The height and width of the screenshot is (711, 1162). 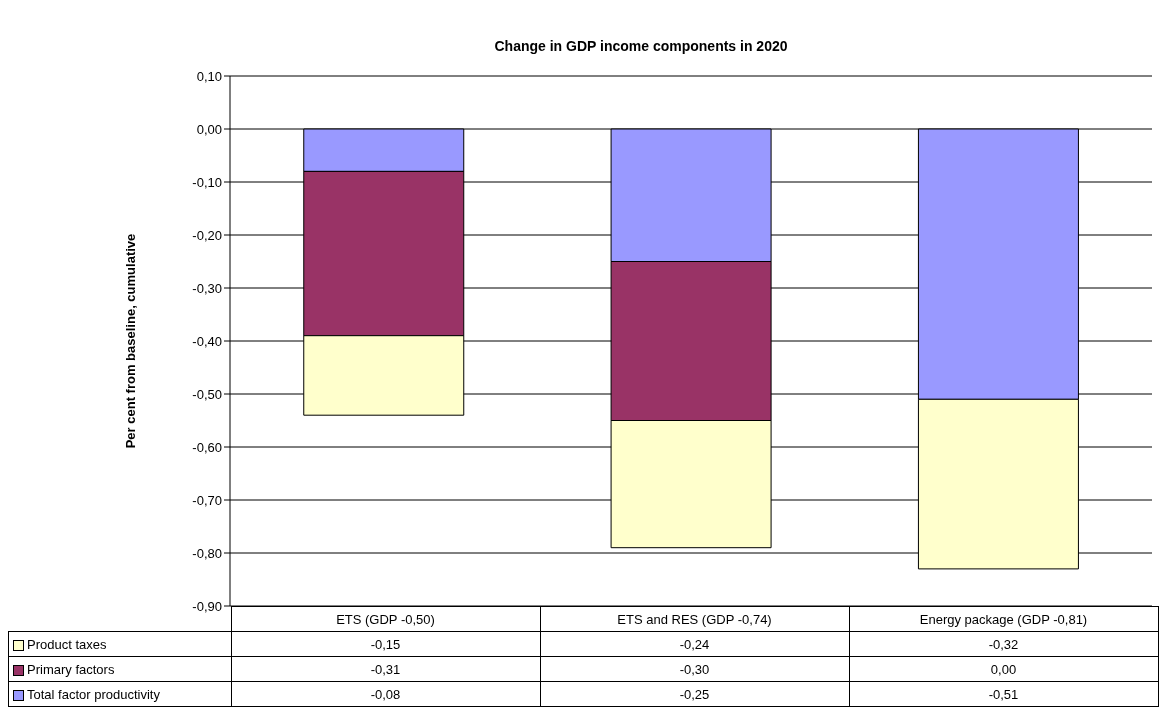 I want to click on y-tick-label: -0,30, so click(x=207, y=288).